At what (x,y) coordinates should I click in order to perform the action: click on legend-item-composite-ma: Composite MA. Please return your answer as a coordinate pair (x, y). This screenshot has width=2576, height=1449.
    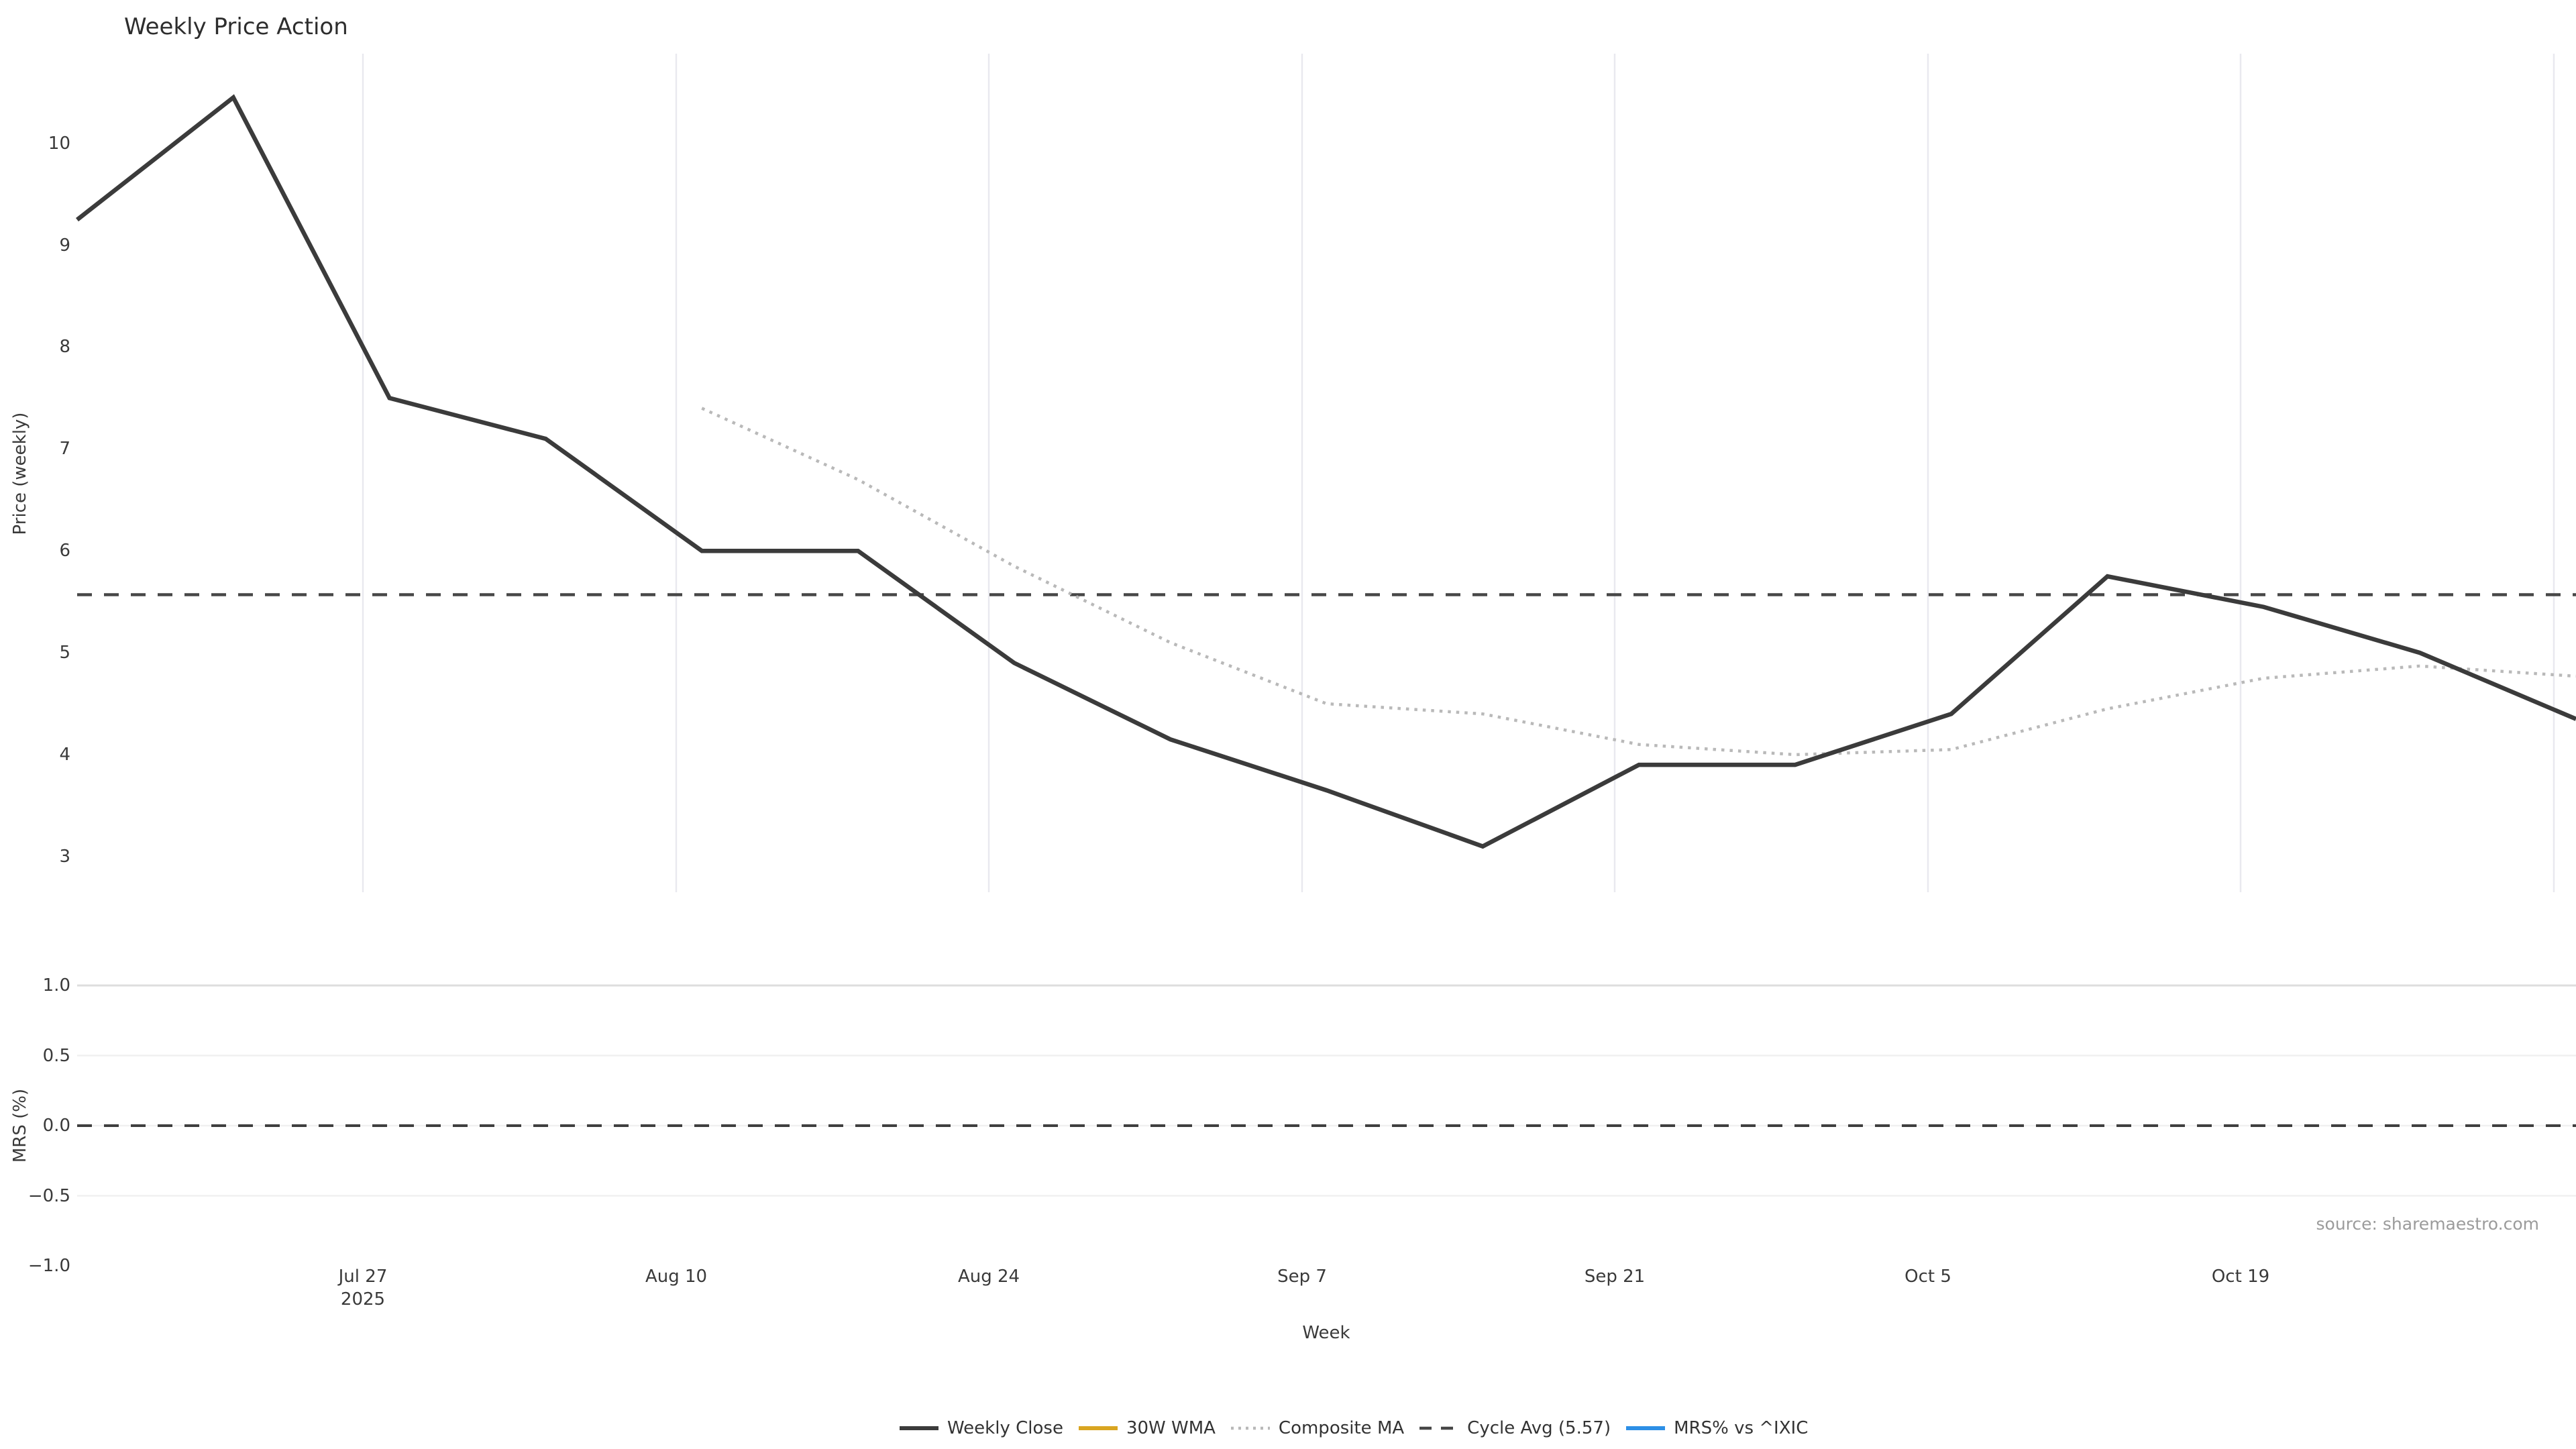
    Looking at the image, I should click on (1317, 1428).